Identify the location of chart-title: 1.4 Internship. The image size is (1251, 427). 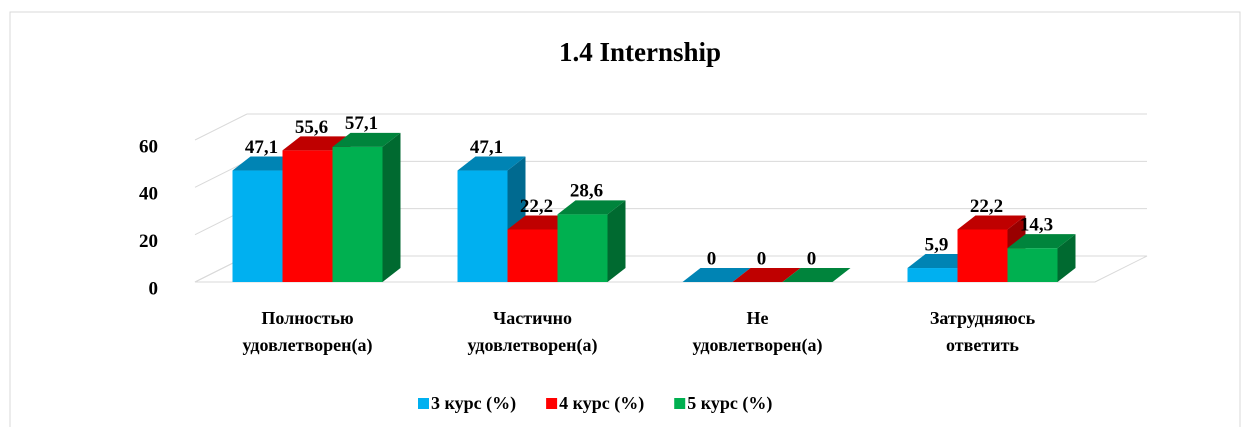
(640, 52).